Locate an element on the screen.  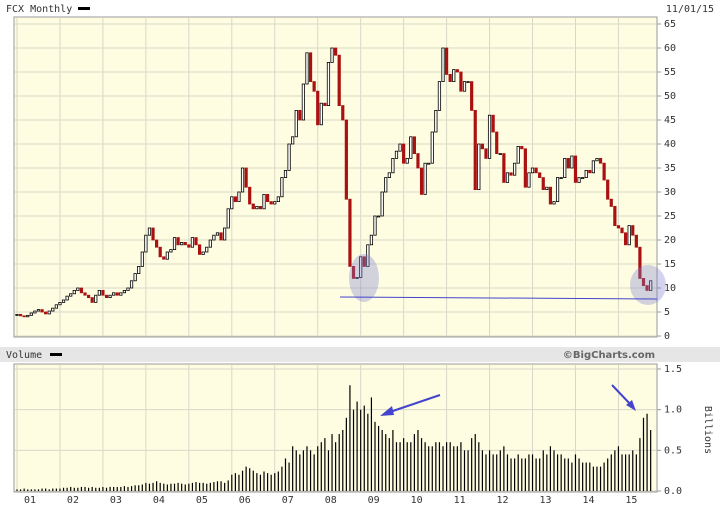
chart-title: FCX Monthly is located at coordinates (39, 9).